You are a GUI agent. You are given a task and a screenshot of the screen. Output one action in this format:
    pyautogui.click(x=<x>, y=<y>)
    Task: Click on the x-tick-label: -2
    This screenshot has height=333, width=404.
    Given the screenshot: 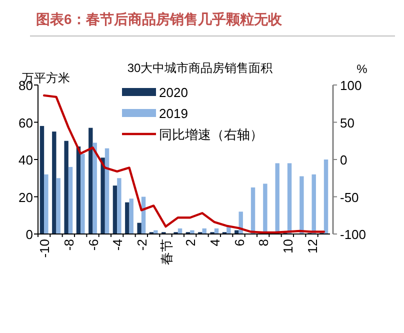 What is the action you would take?
    pyautogui.click(x=142, y=245)
    